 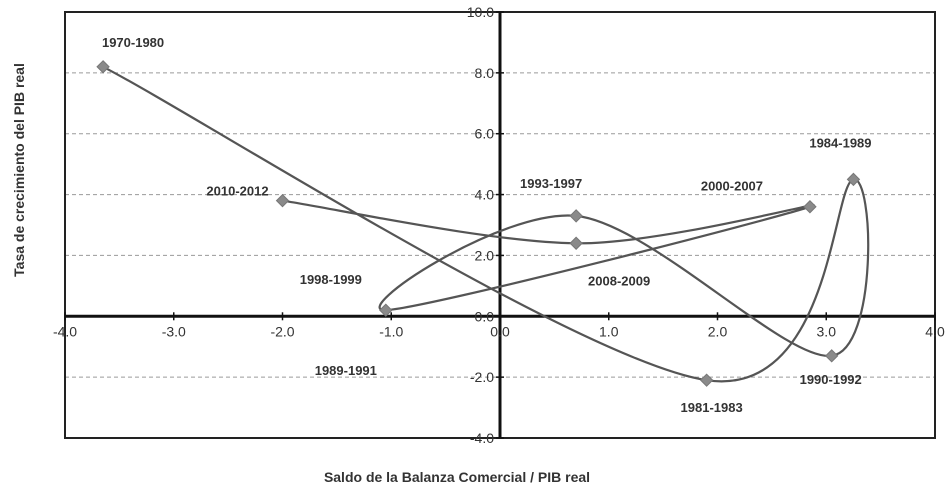 I want to click on y-tick-label: 8.0, so click(x=485, y=73).